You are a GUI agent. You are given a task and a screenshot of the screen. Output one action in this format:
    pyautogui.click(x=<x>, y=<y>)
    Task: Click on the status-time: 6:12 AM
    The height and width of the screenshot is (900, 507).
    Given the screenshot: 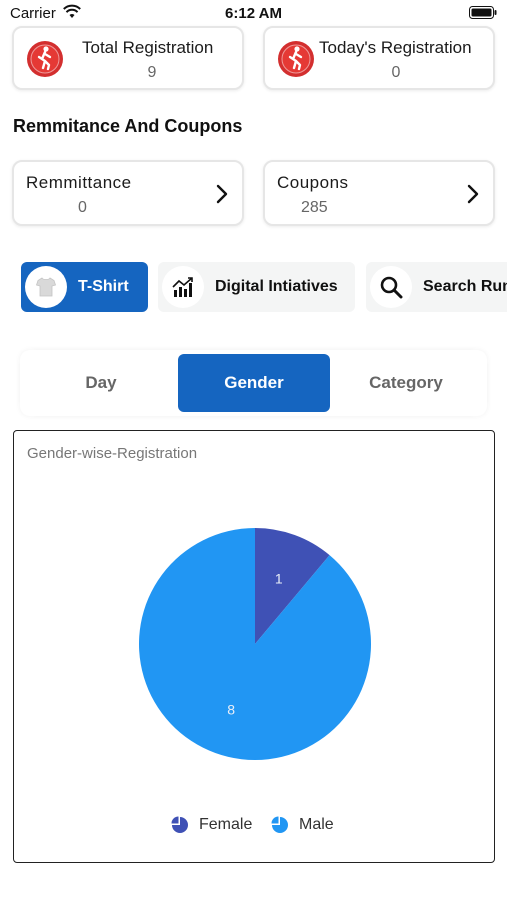 What is the action you would take?
    pyautogui.click(x=253, y=13)
    